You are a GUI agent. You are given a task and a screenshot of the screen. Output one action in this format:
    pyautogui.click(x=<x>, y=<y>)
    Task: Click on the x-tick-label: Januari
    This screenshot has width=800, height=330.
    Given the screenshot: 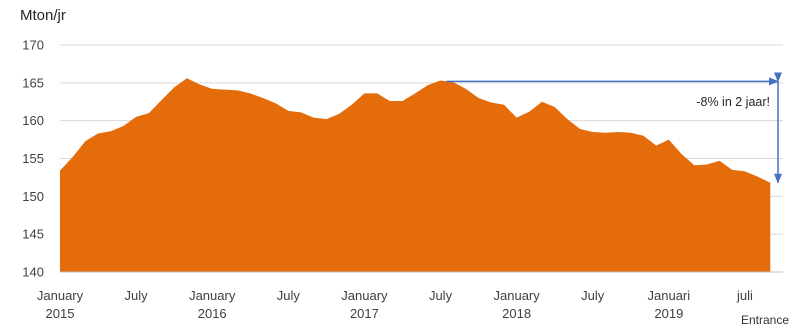 What is the action you would take?
    pyautogui.click(x=669, y=295)
    